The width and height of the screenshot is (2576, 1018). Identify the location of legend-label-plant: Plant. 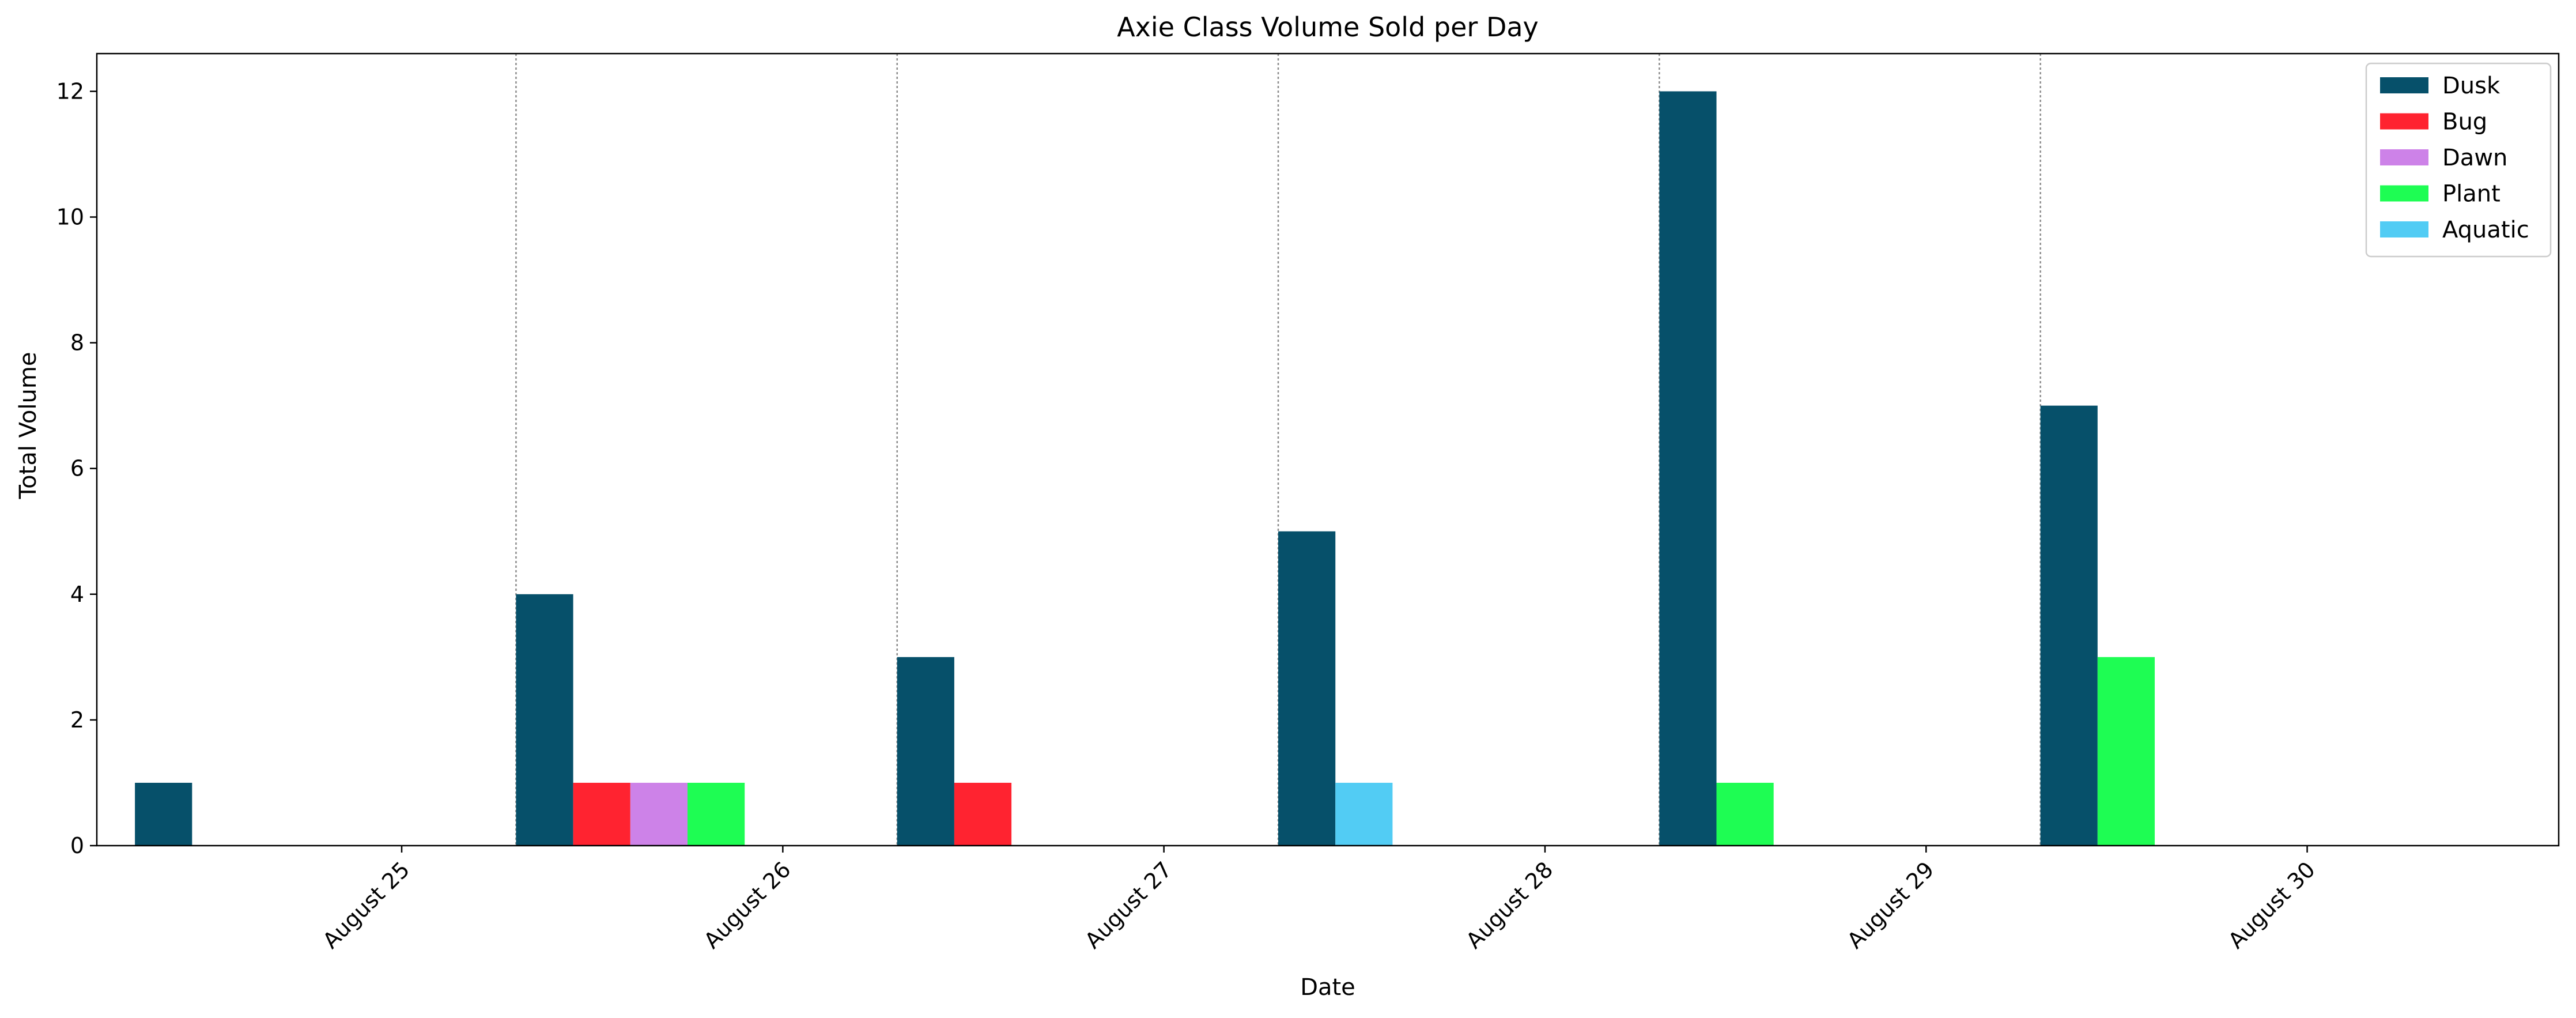
(2471, 194).